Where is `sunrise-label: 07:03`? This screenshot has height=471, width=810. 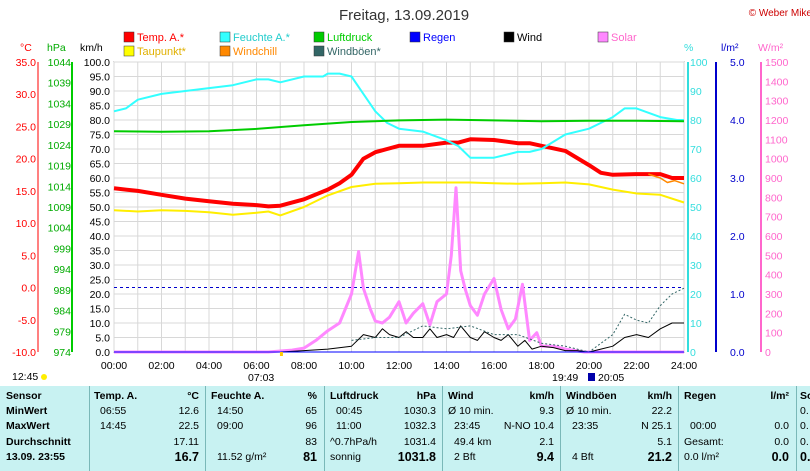
sunrise-label: 07:03 is located at coordinates (261, 378).